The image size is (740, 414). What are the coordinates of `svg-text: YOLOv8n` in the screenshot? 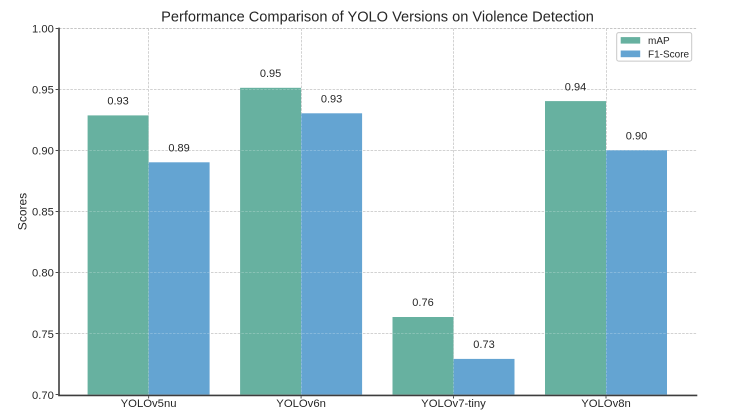 It's located at (606, 404).